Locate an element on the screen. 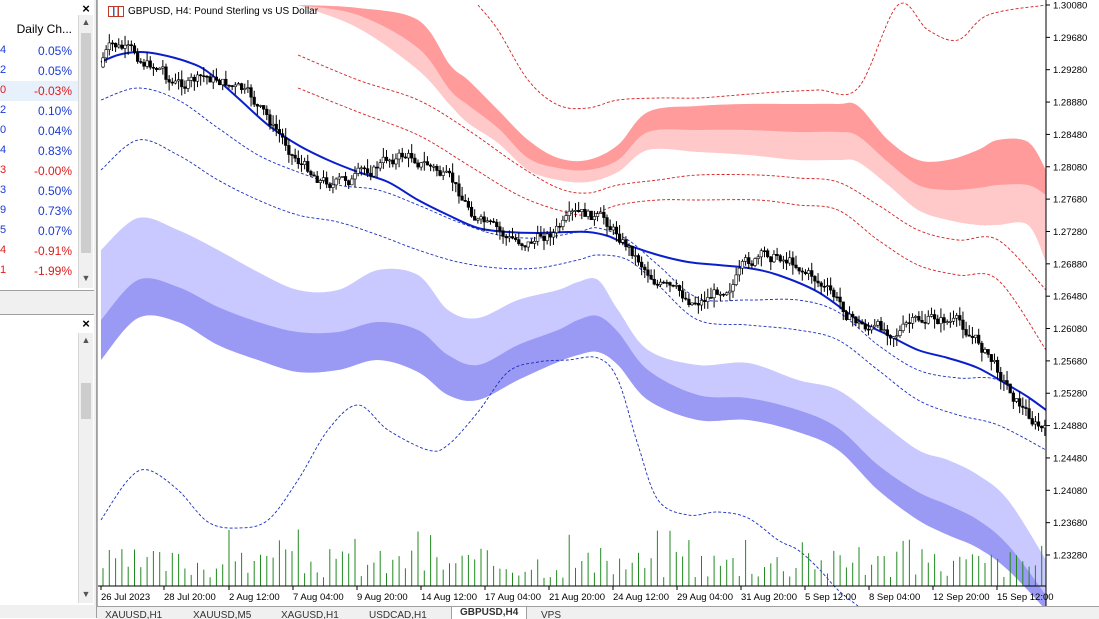 The image size is (1099, 619). envelope-line is located at coordinates (762, 56).